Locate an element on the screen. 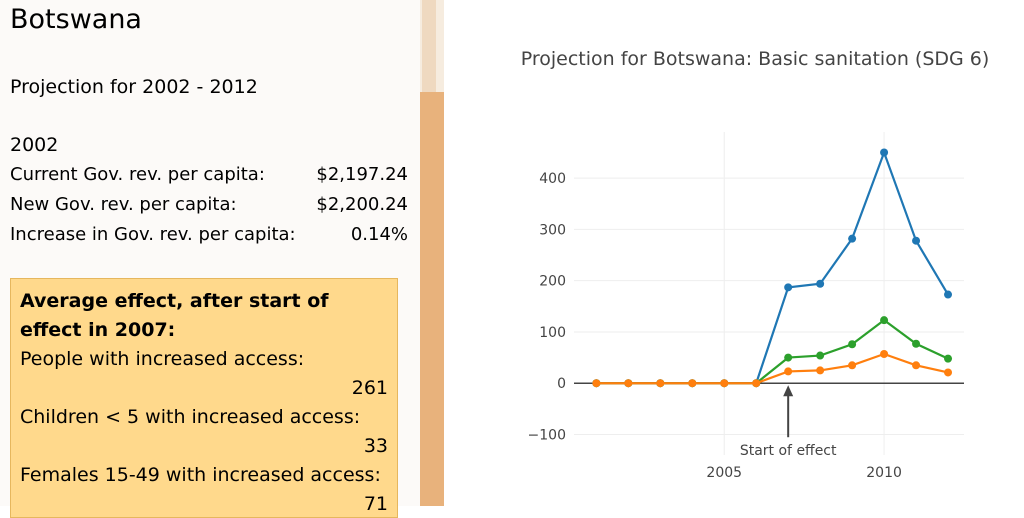 The width and height of the screenshot is (1024, 518). y-tick-label: 100 is located at coordinates (552, 333).